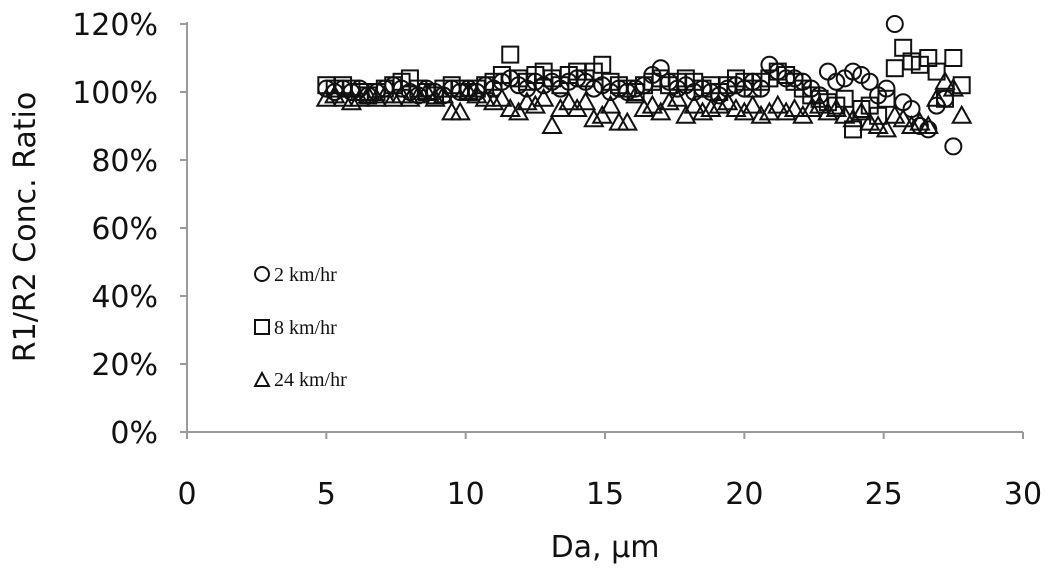 Image resolution: width=1050 pixels, height=570 pixels. What do you see at coordinates (124, 365) in the screenshot?
I see `y-tick-label: 20%` at bounding box center [124, 365].